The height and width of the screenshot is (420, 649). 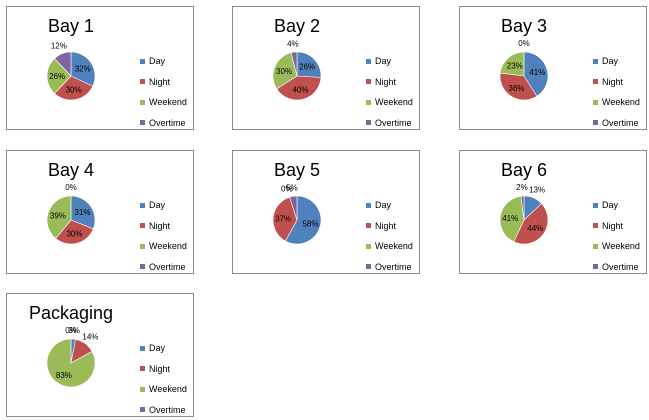 What do you see at coordinates (83, 69) in the screenshot?
I see `data-label: 32%` at bounding box center [83, 69].